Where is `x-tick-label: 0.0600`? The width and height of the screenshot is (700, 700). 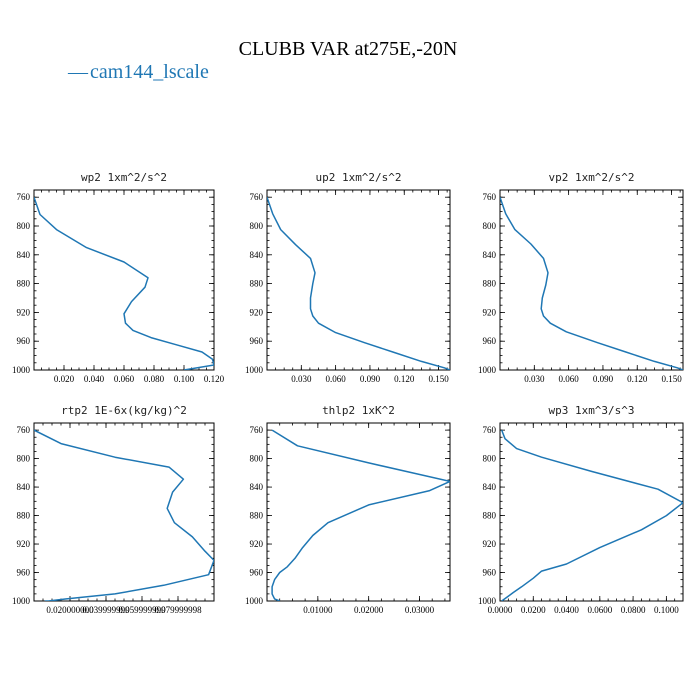
x-tick-label: 0.0600 is located at coordinates (599, 610).